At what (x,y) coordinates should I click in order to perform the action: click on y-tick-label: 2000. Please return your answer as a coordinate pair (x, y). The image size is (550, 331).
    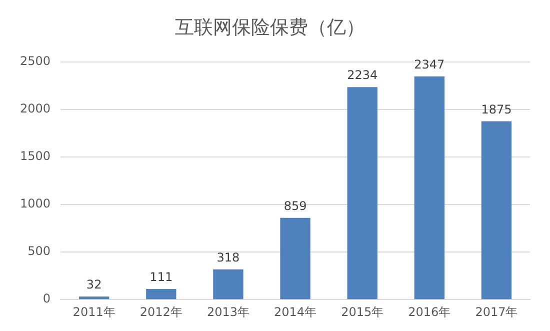
    Looking at the image, I should click on (35, 108).